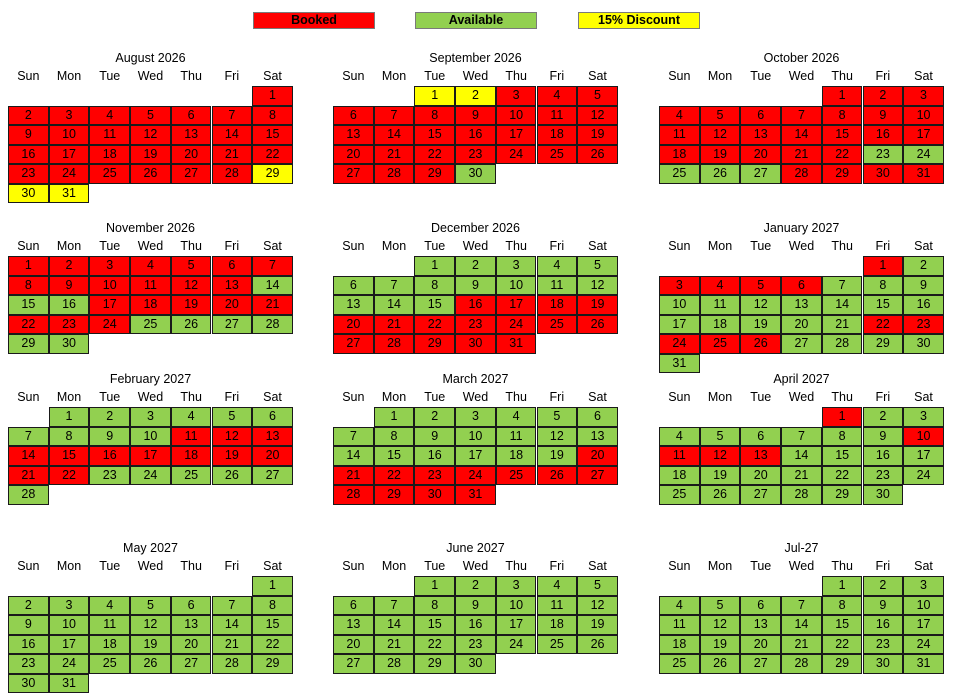  I want to click on day-cell-booked: 3, so click(516, 96).